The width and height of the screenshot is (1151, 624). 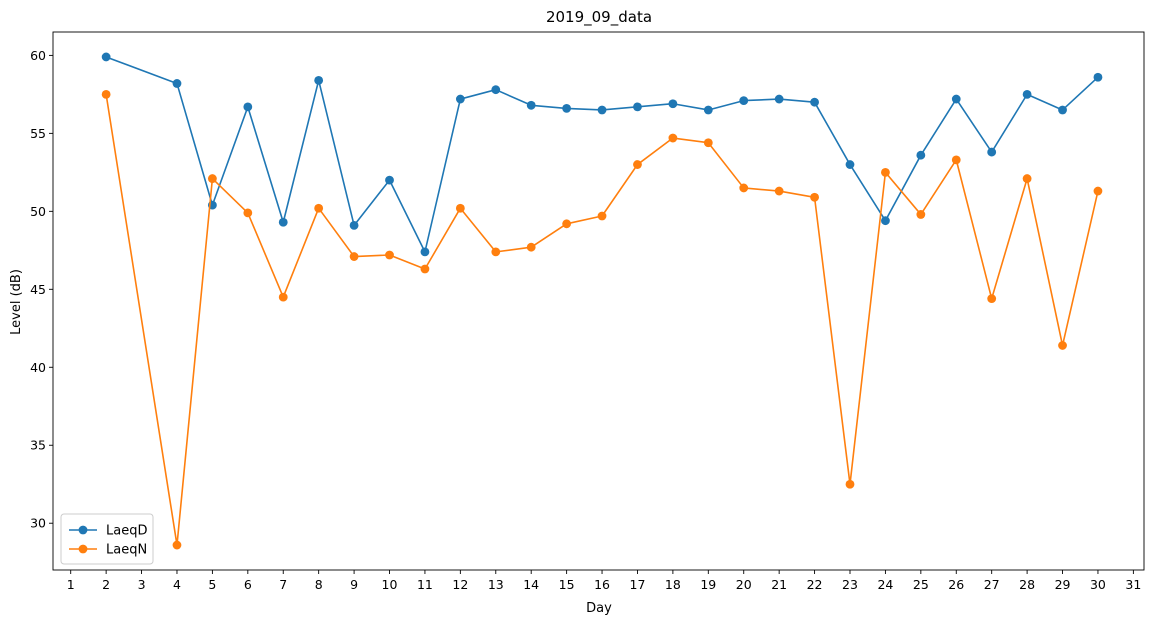 I want to click on x-tick-label: 5, so click(x=212, y=584).